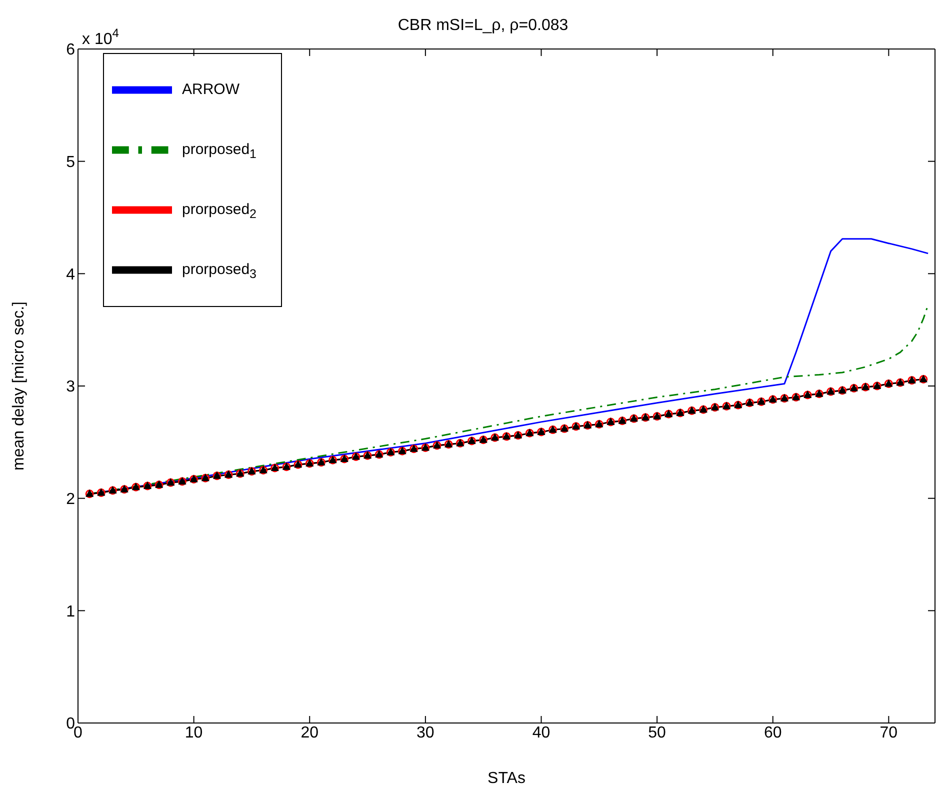  What do you see at coordinates (541, 733) in the screenshot?
I see `x-tick-label: 40` at bounding box center [541, 733].